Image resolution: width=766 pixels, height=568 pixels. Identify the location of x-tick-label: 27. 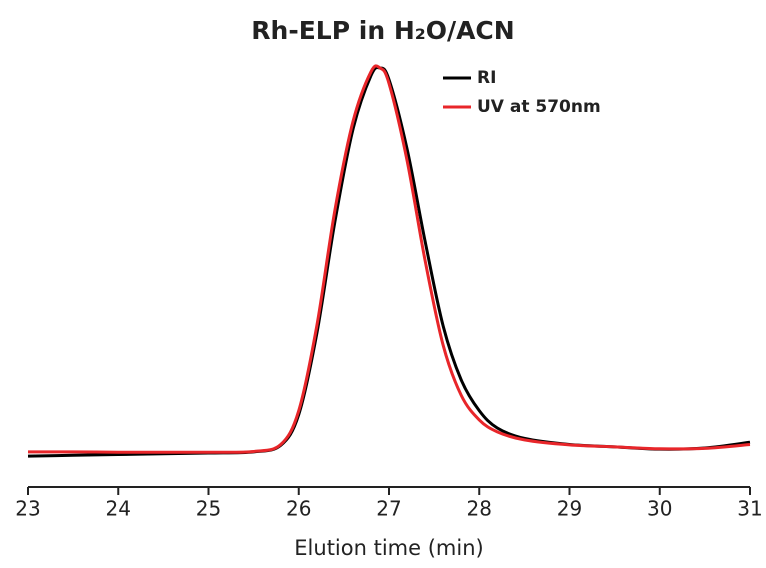
(388, 509).